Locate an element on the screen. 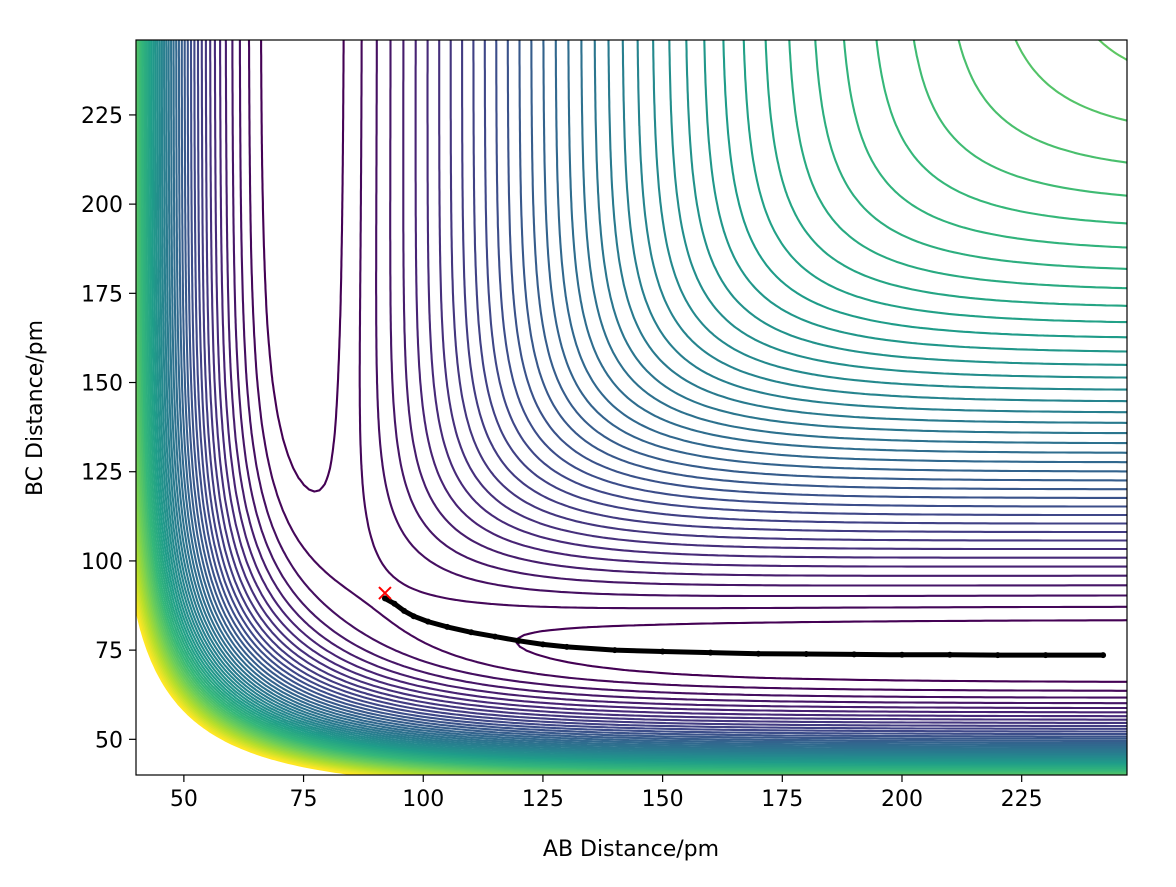 This screenshot has width=1176, height=887. x-tick-label: 125 is located at coordinates (543, 799).